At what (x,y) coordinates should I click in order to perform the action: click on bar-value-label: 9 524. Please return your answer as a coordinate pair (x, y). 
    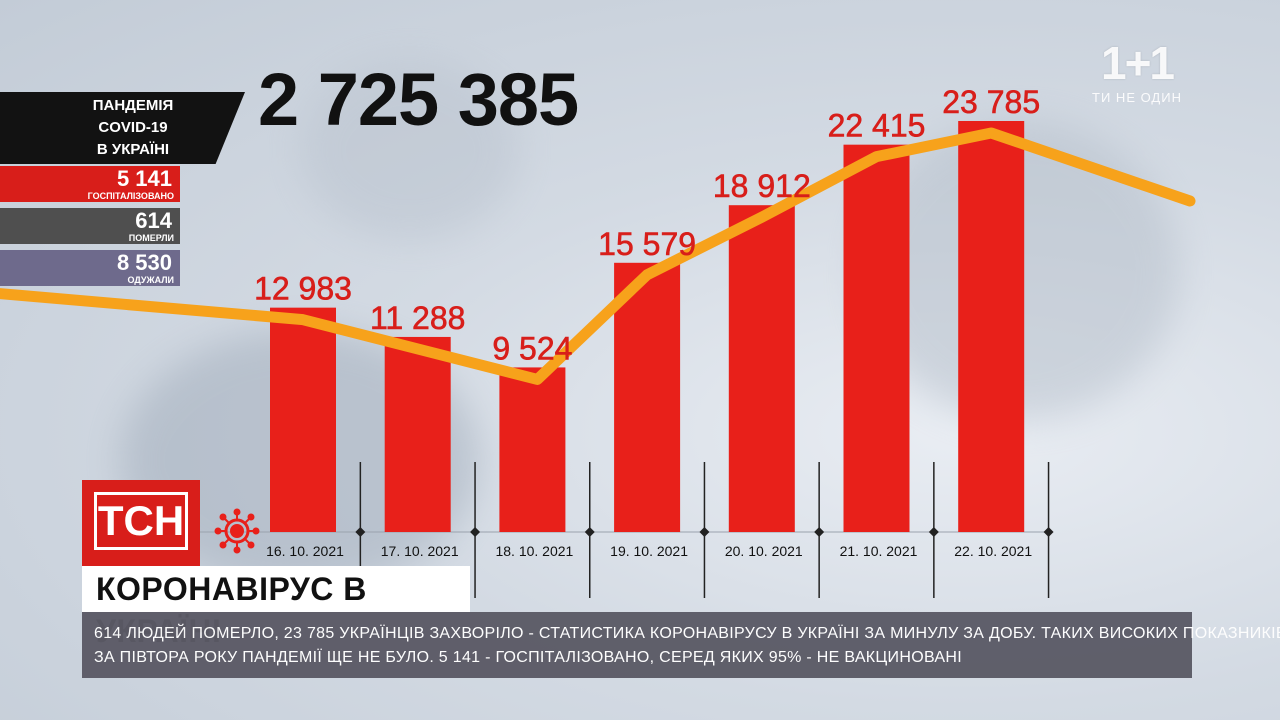
    Looking at the image, I should click on (532, 348).